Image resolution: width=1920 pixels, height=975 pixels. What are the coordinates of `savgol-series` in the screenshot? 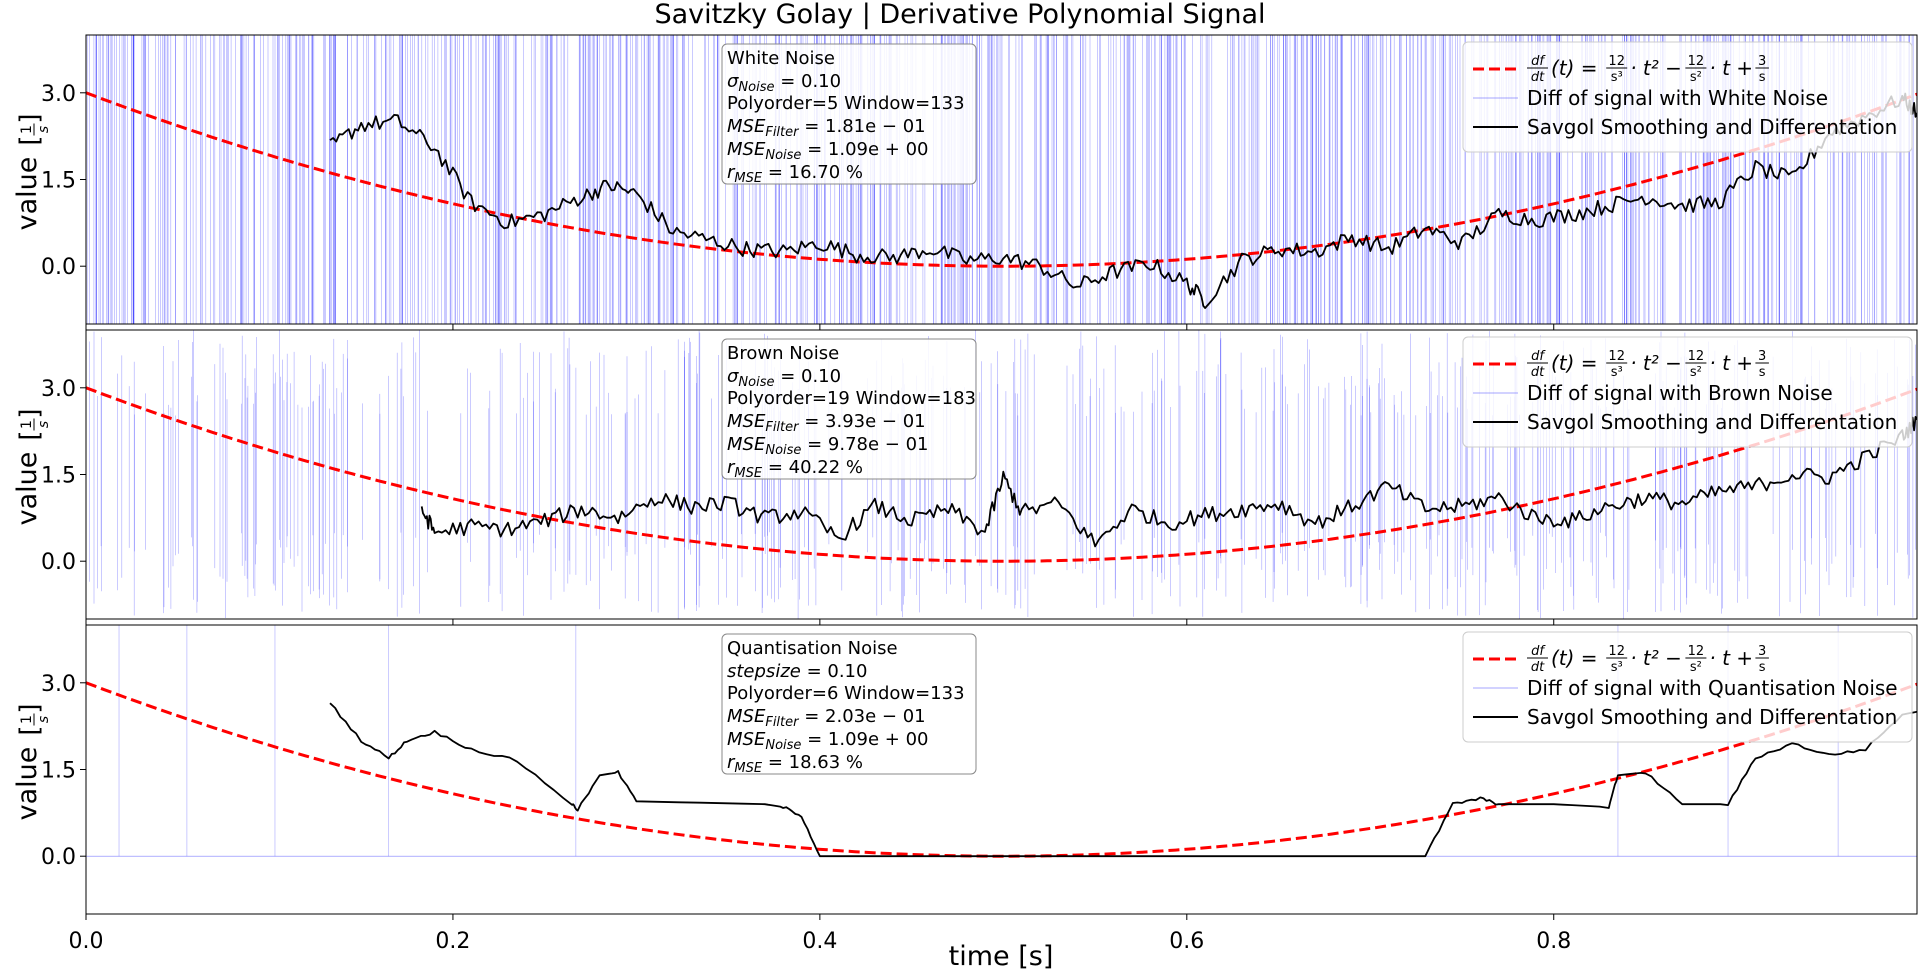 It's located at (1168, 481).